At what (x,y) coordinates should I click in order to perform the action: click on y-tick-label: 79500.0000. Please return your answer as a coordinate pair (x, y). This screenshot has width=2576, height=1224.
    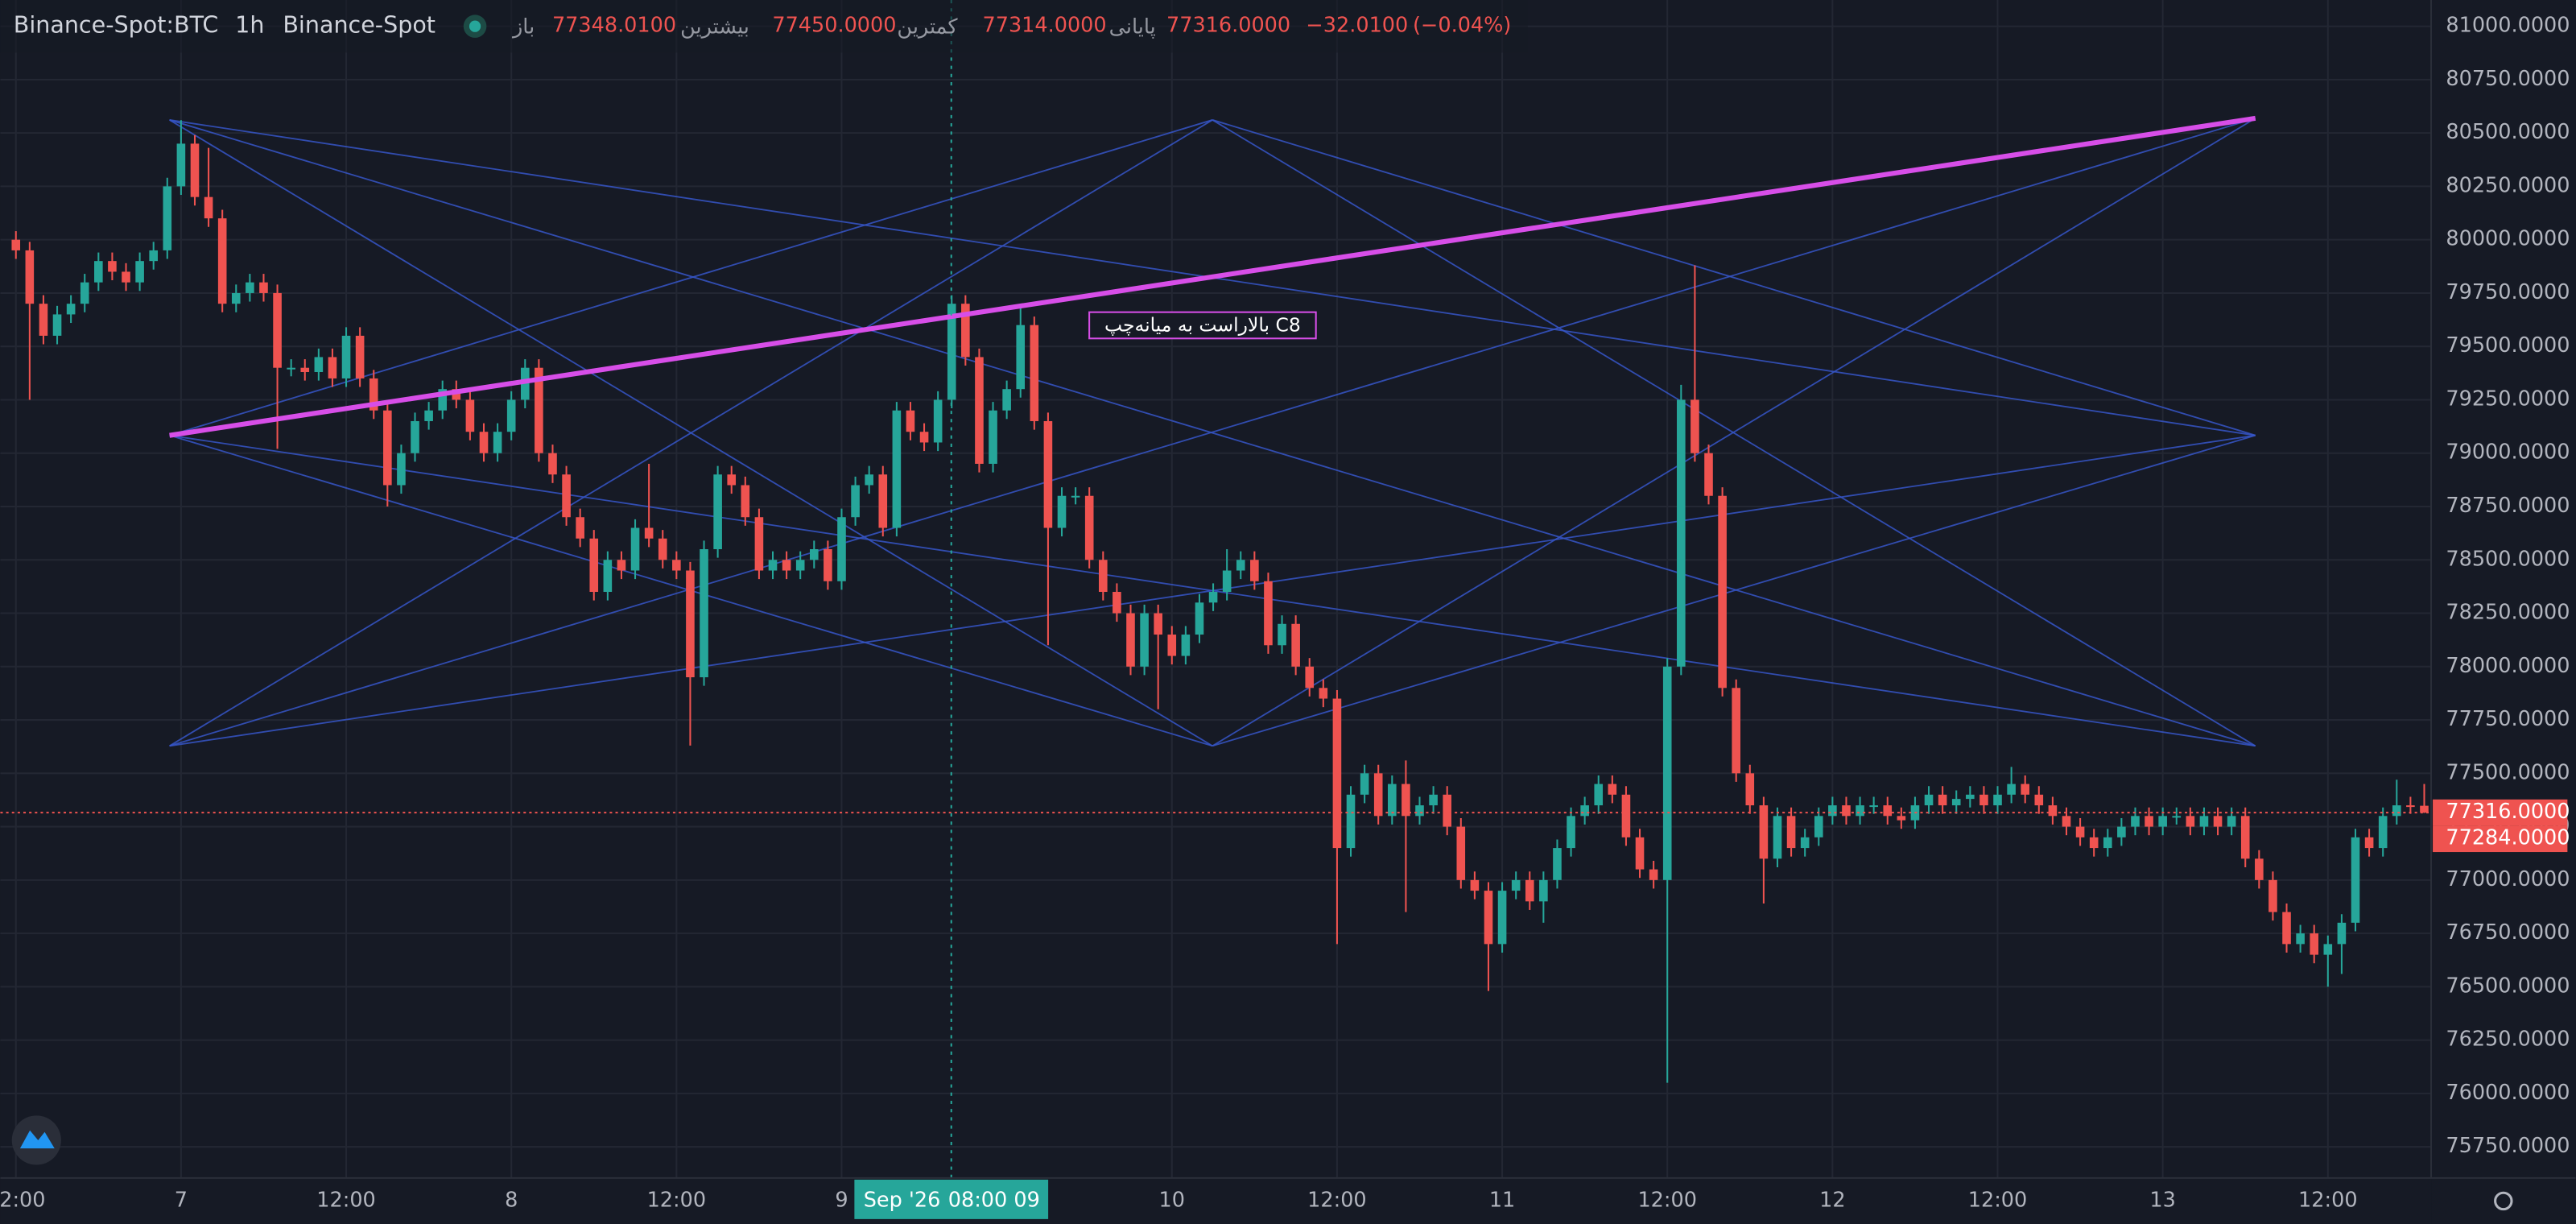
    Looking at the image, I should click on (2508, 345).